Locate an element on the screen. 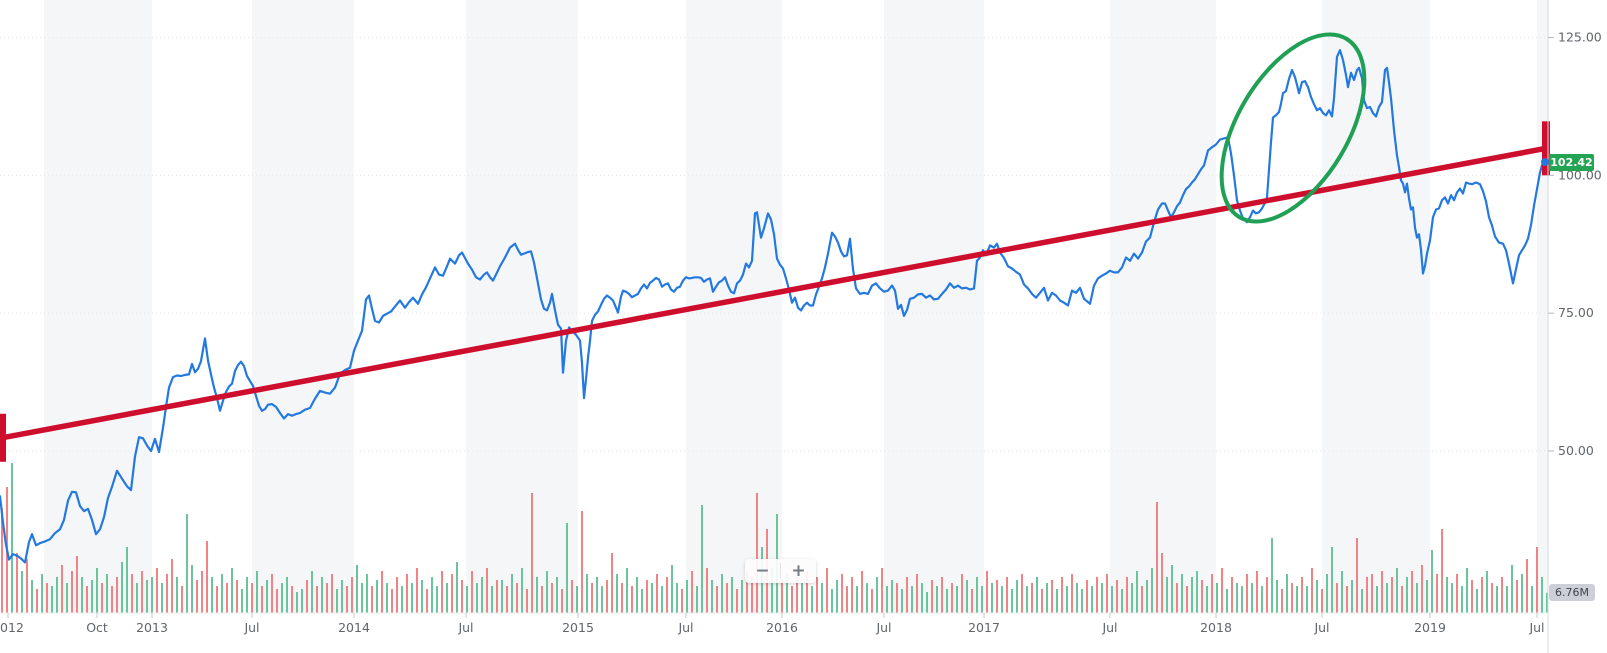 The height and width of the screenshot is (653, 1607). zoom-in-button: + is located at coordinates (798, 571).